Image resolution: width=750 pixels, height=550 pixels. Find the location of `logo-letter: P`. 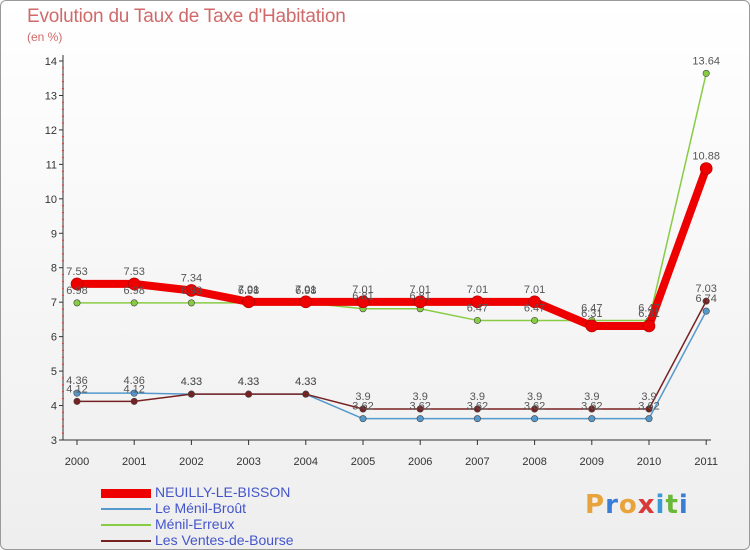

logo-letter: P is located at coordinates (595, 505).